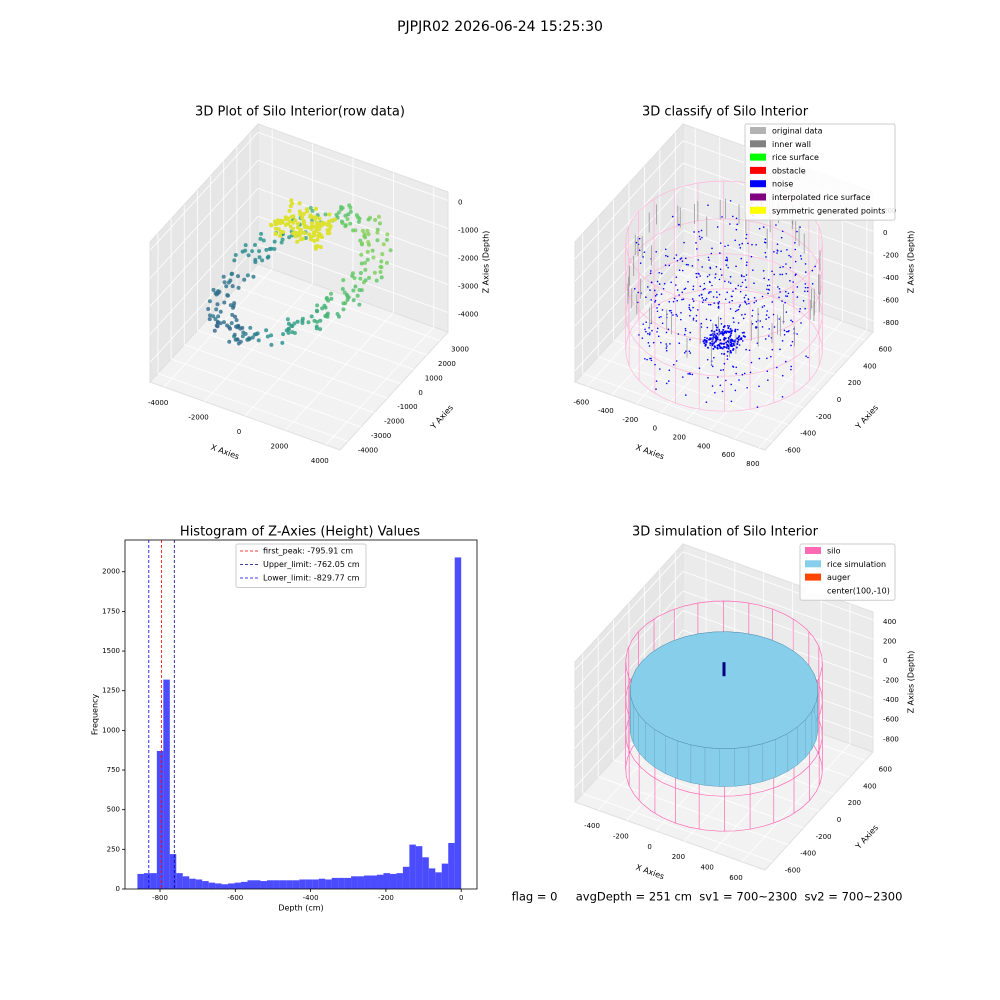 This screenshot has height=1000, width=1000. Describe the element at coordinates (460, 350) in the screenshot. I see `y-tick-label: 3000` at that location.